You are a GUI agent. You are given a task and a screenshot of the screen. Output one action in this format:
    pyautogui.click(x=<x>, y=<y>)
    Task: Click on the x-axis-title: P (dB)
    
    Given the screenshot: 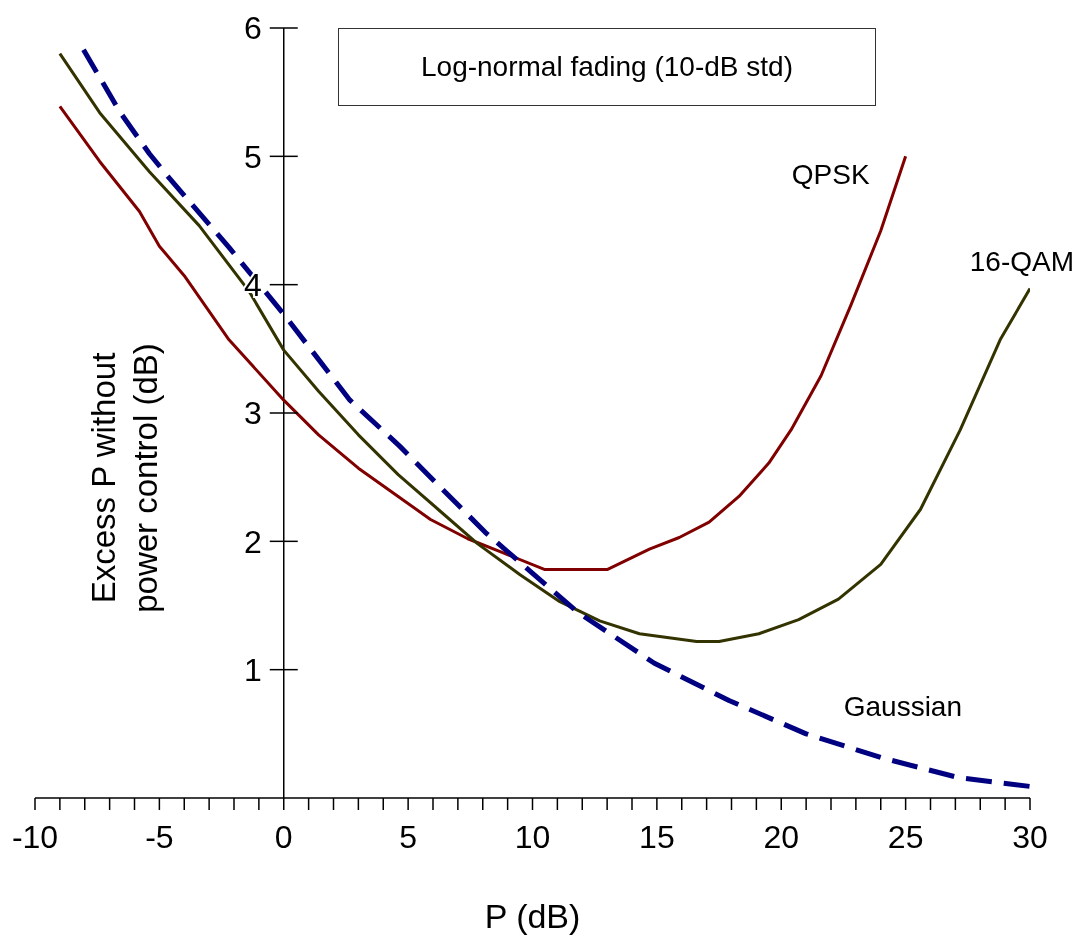 What is the action you would take?
    pyautogui.click(x=532, y=916)
    